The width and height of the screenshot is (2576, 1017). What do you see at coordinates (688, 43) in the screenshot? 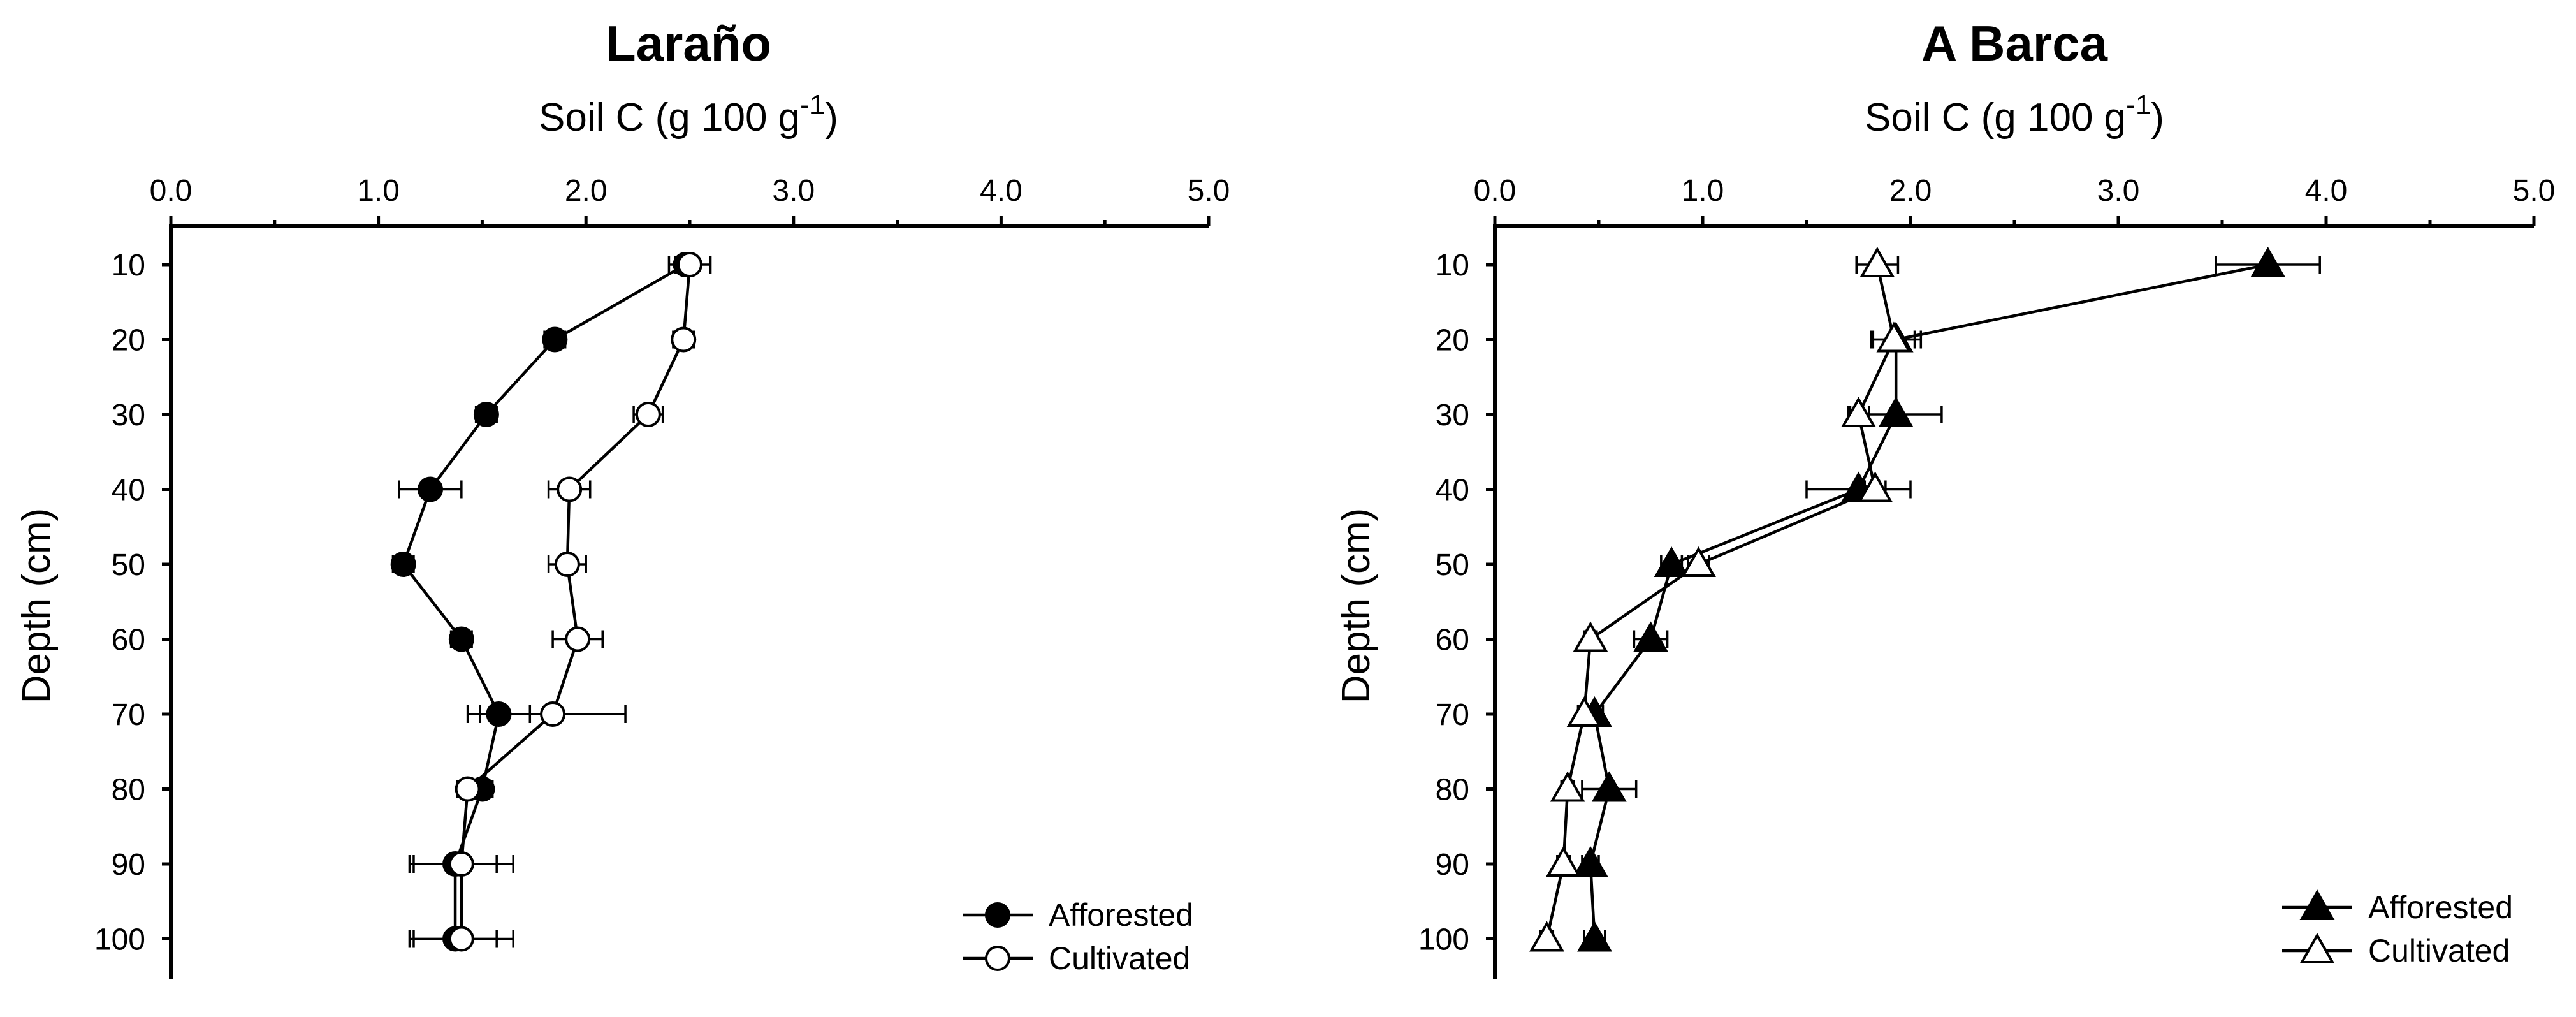
I see `chart-title: Laraño` at bounding box center [688, 43].